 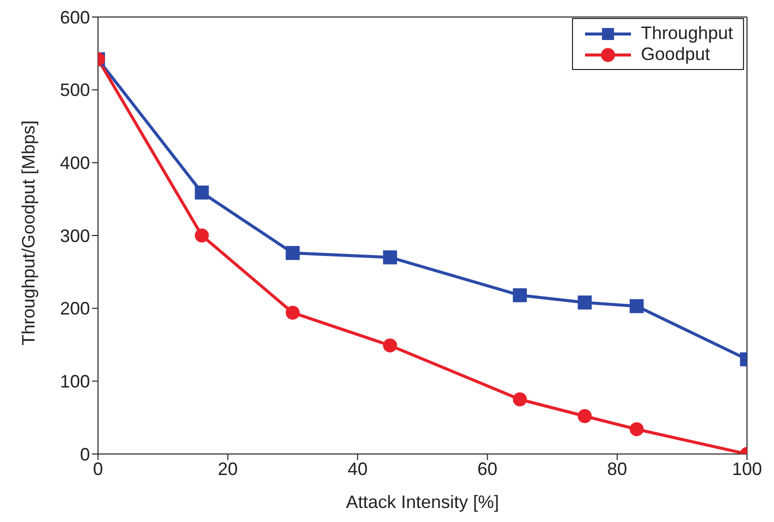 What do you see at coordinates (675, 54) in the screenshot?
I see `legend-label: Goodput` at bounding box center [675, 54].